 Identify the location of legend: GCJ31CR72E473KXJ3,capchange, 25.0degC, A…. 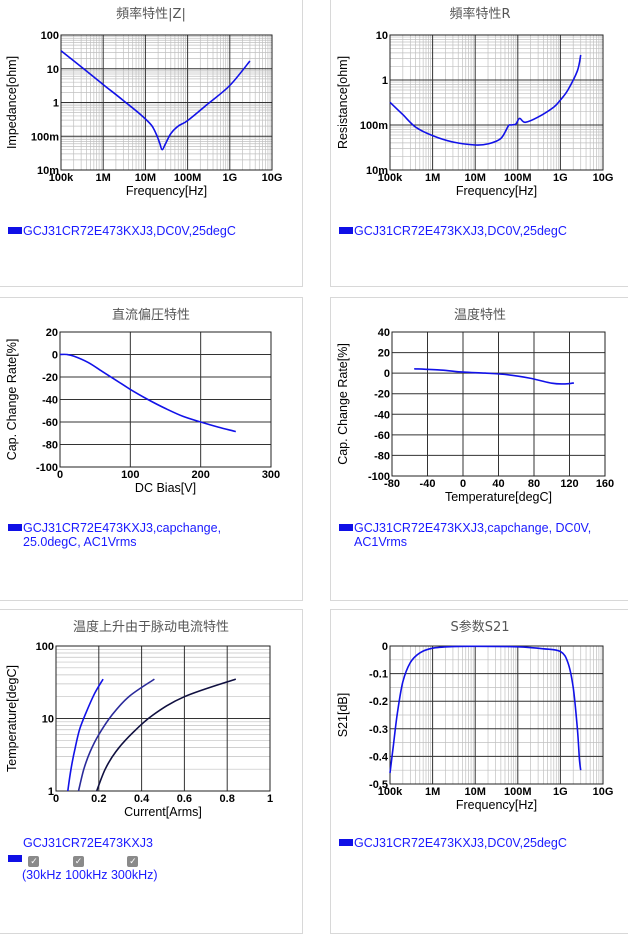
(114, 535).